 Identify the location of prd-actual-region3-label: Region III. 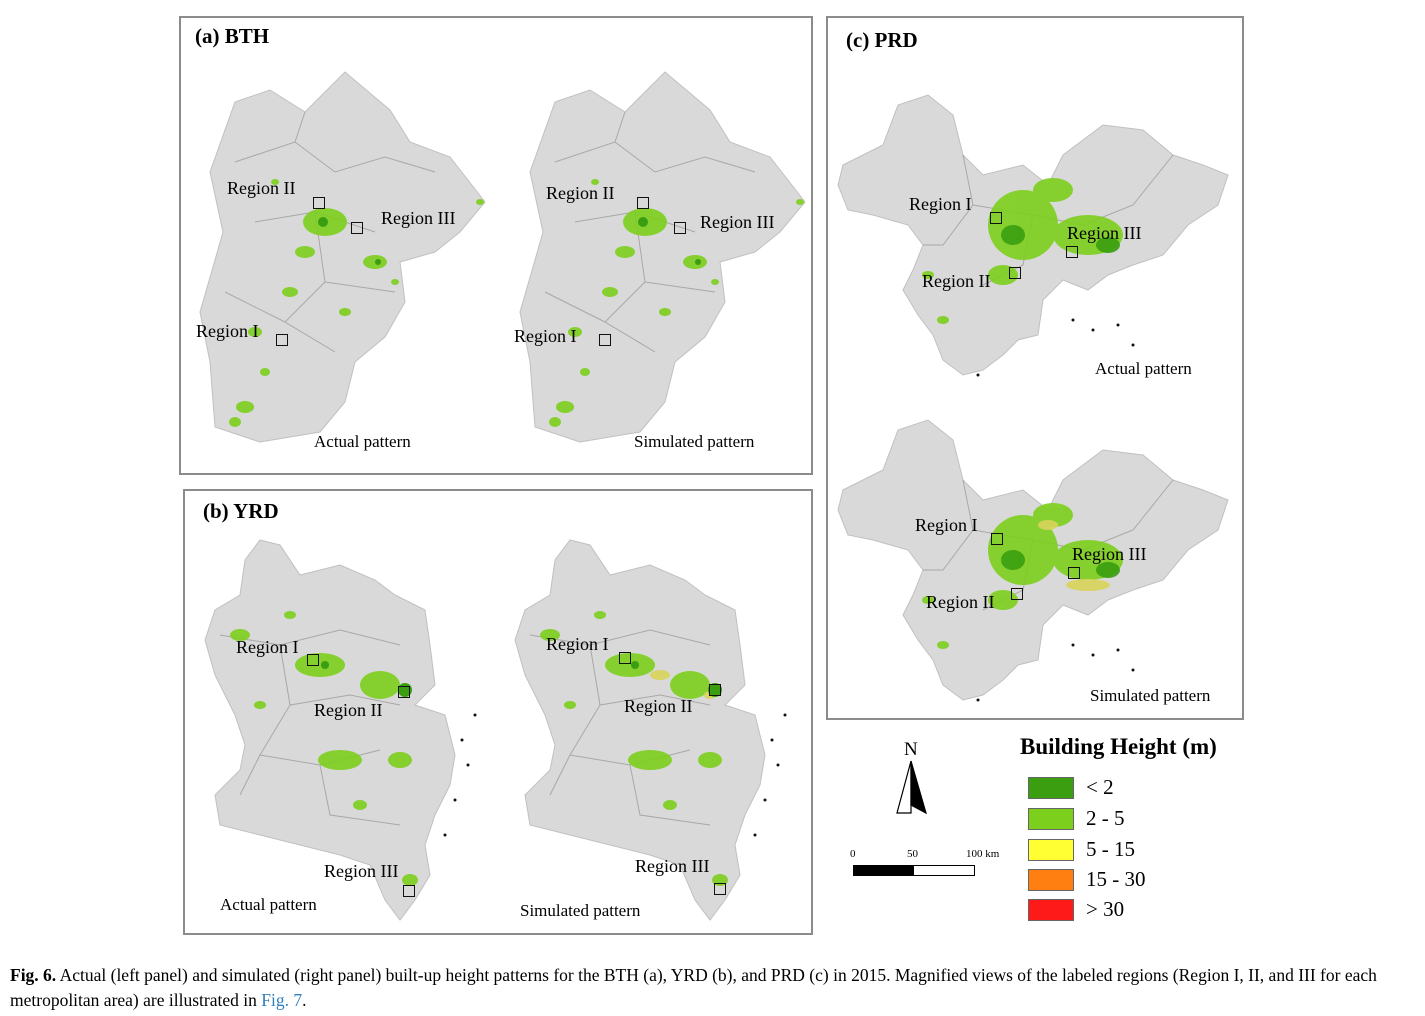
(1104, 233).